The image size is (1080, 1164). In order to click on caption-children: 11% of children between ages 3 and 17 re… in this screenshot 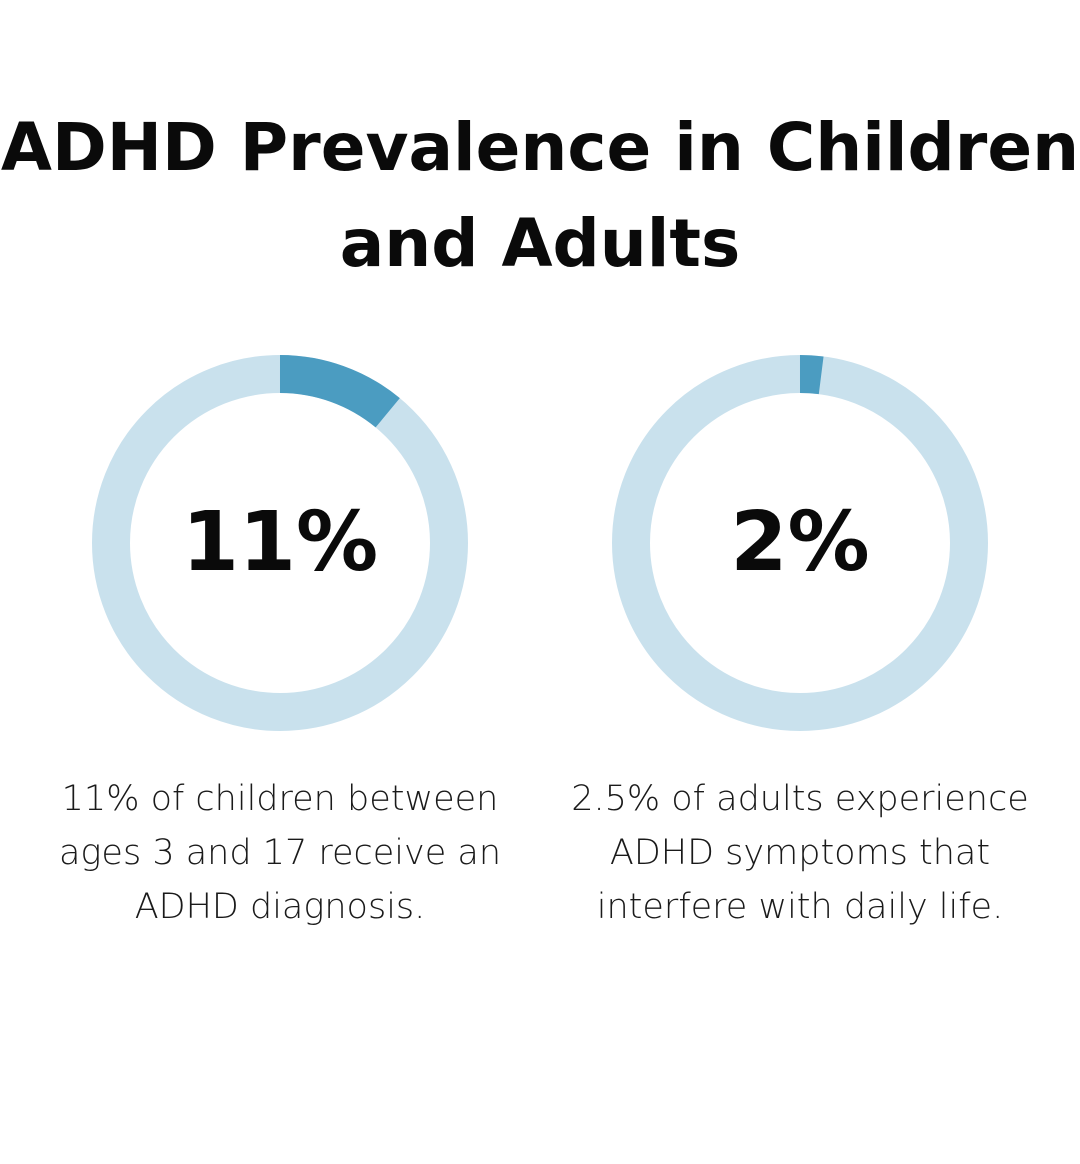, I will do `click(280, 853)`.